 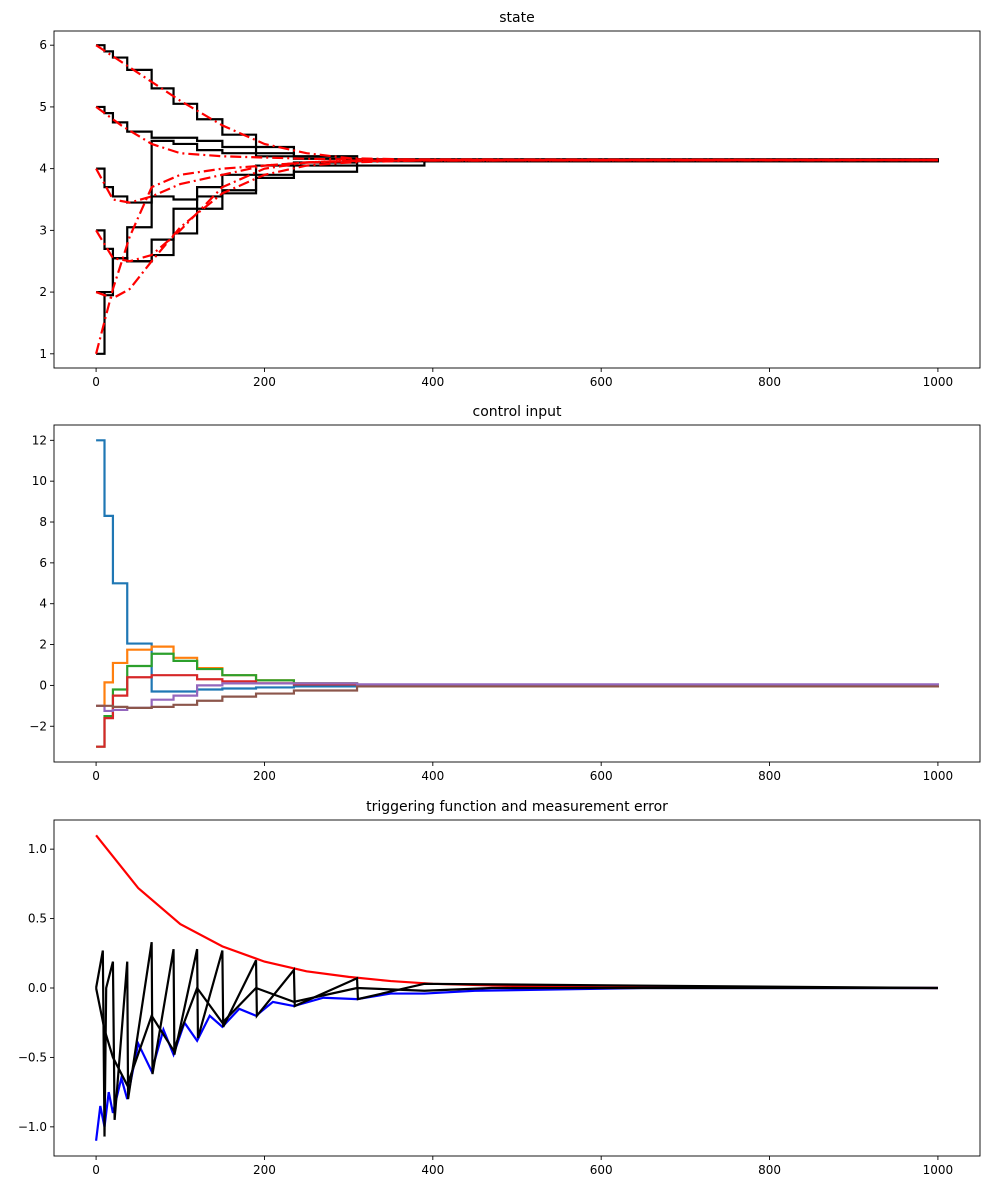 I want to click on y-tick-label: 1, so click(x=43, y=354).